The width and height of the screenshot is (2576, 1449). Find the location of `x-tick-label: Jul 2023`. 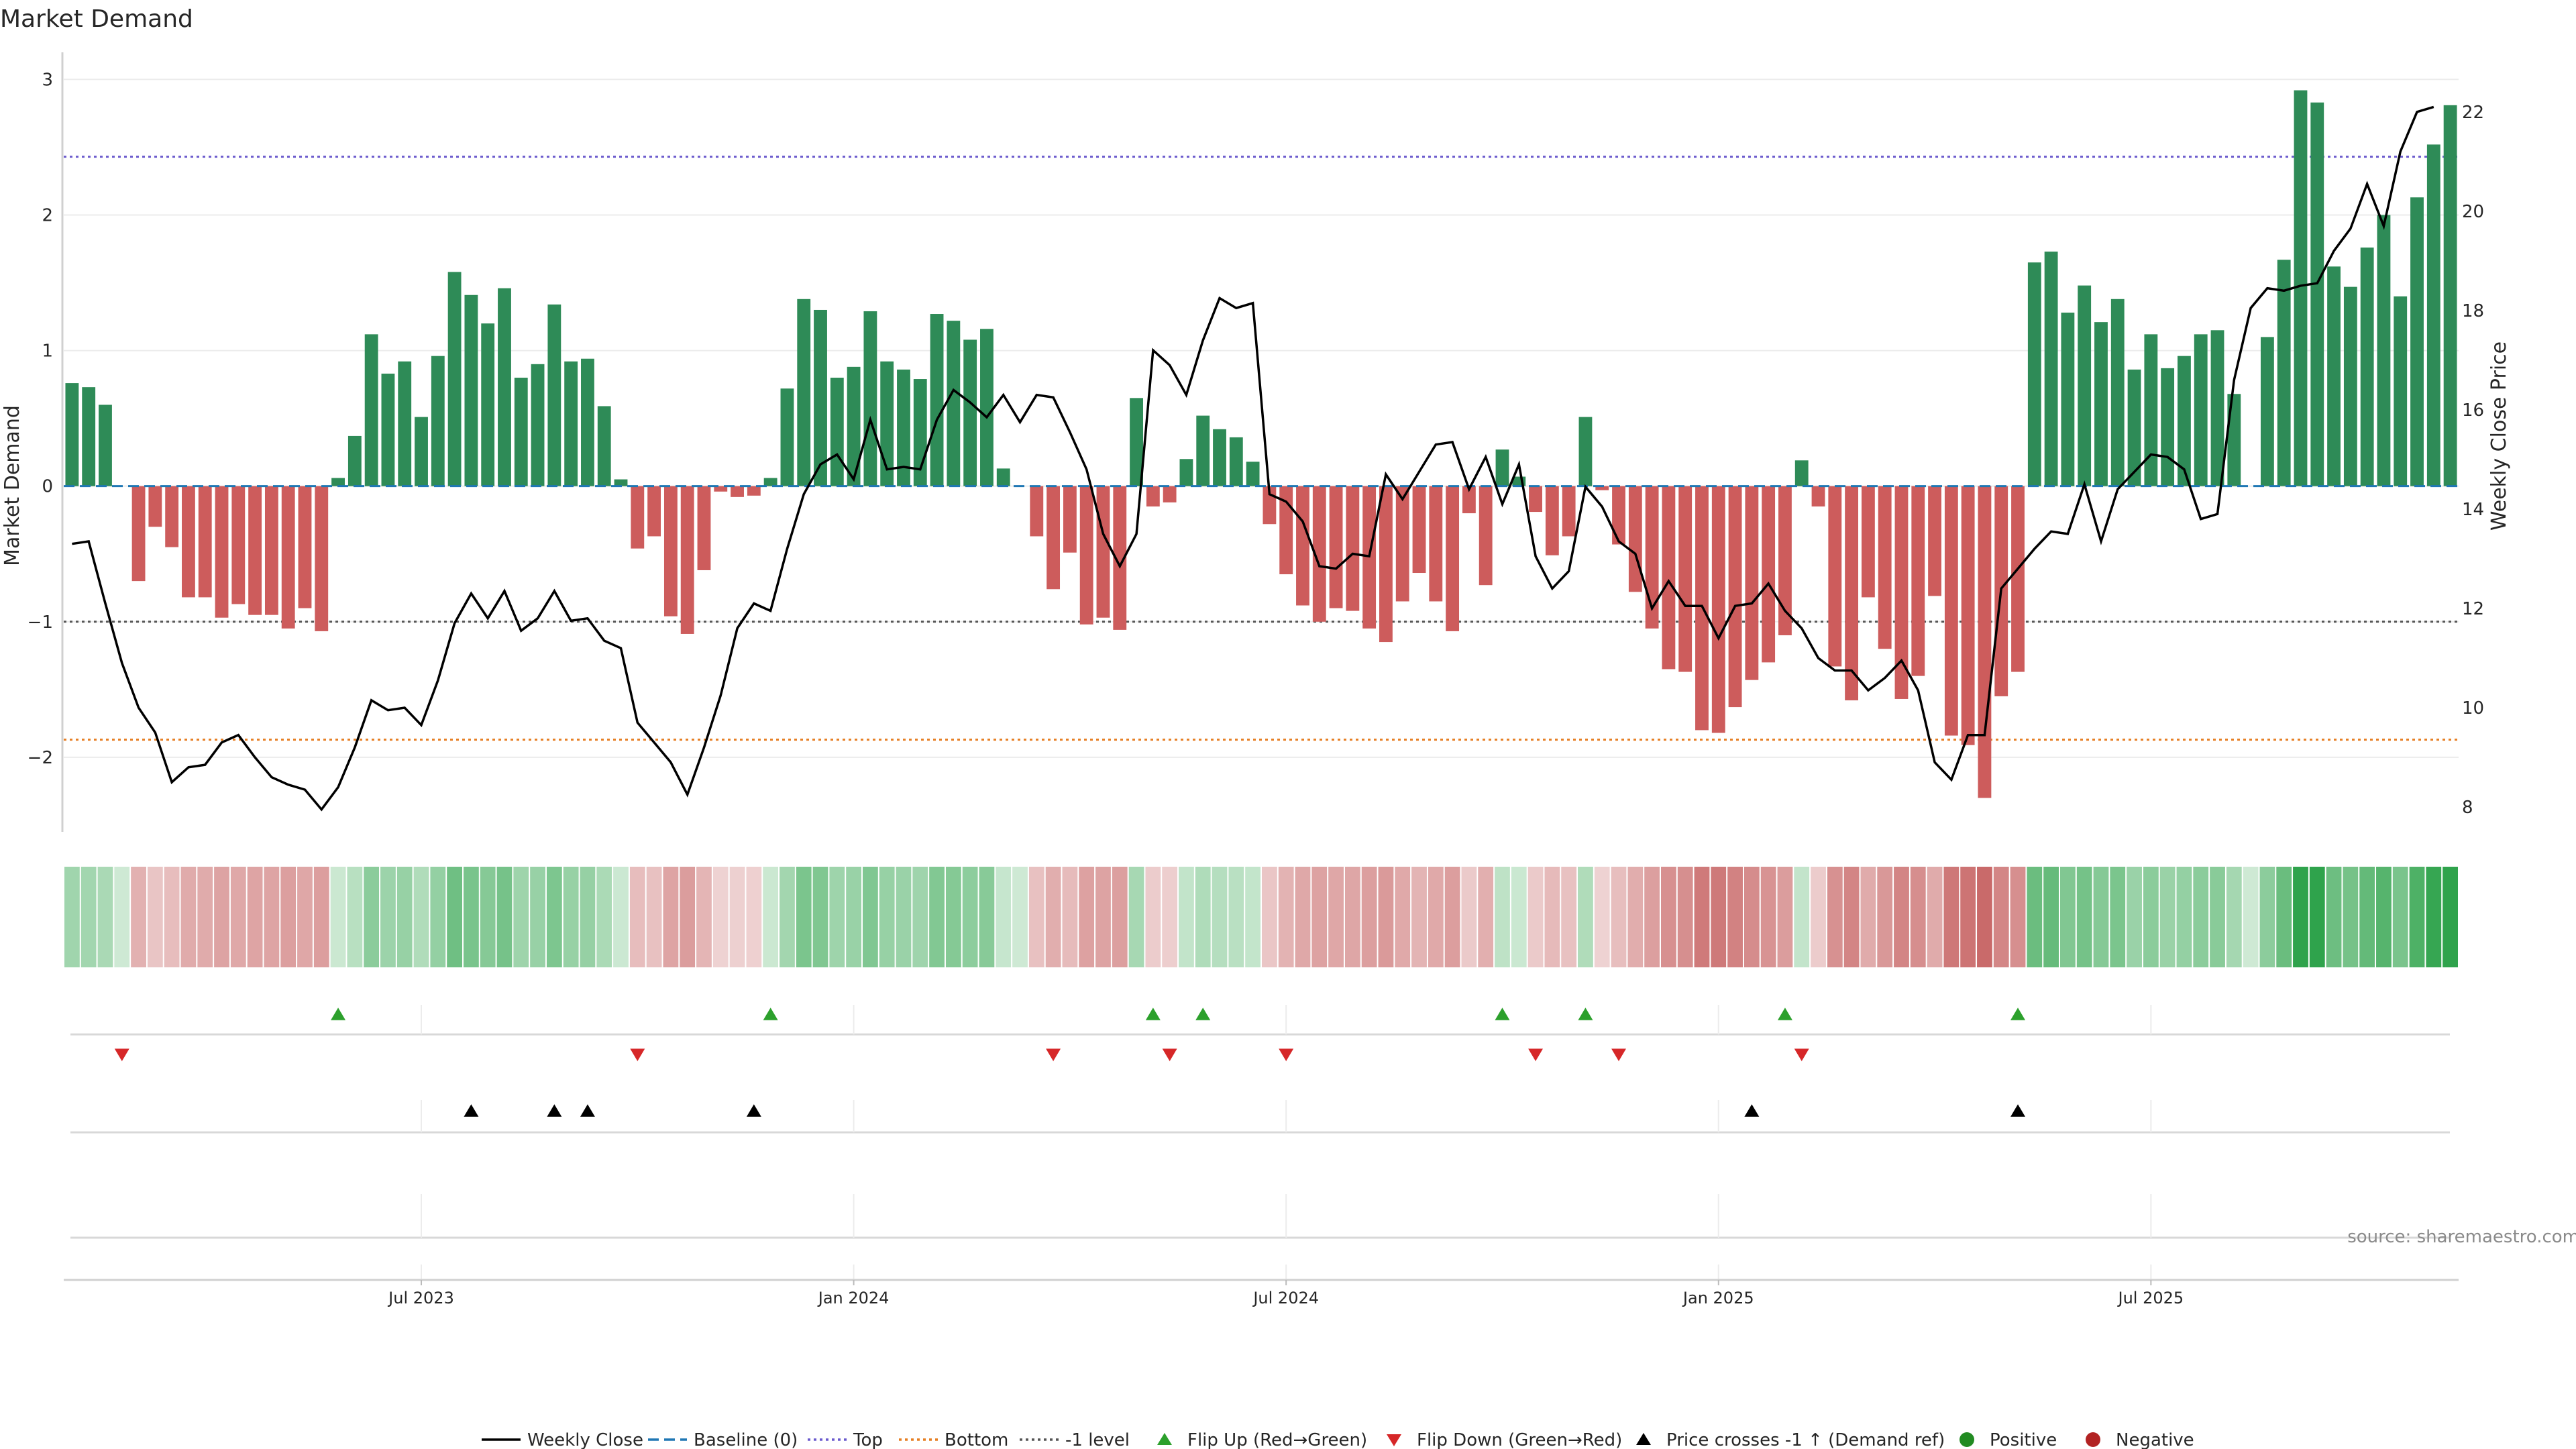

x-tick-label: Jul 2023 is located at coordinates (420, 1298).